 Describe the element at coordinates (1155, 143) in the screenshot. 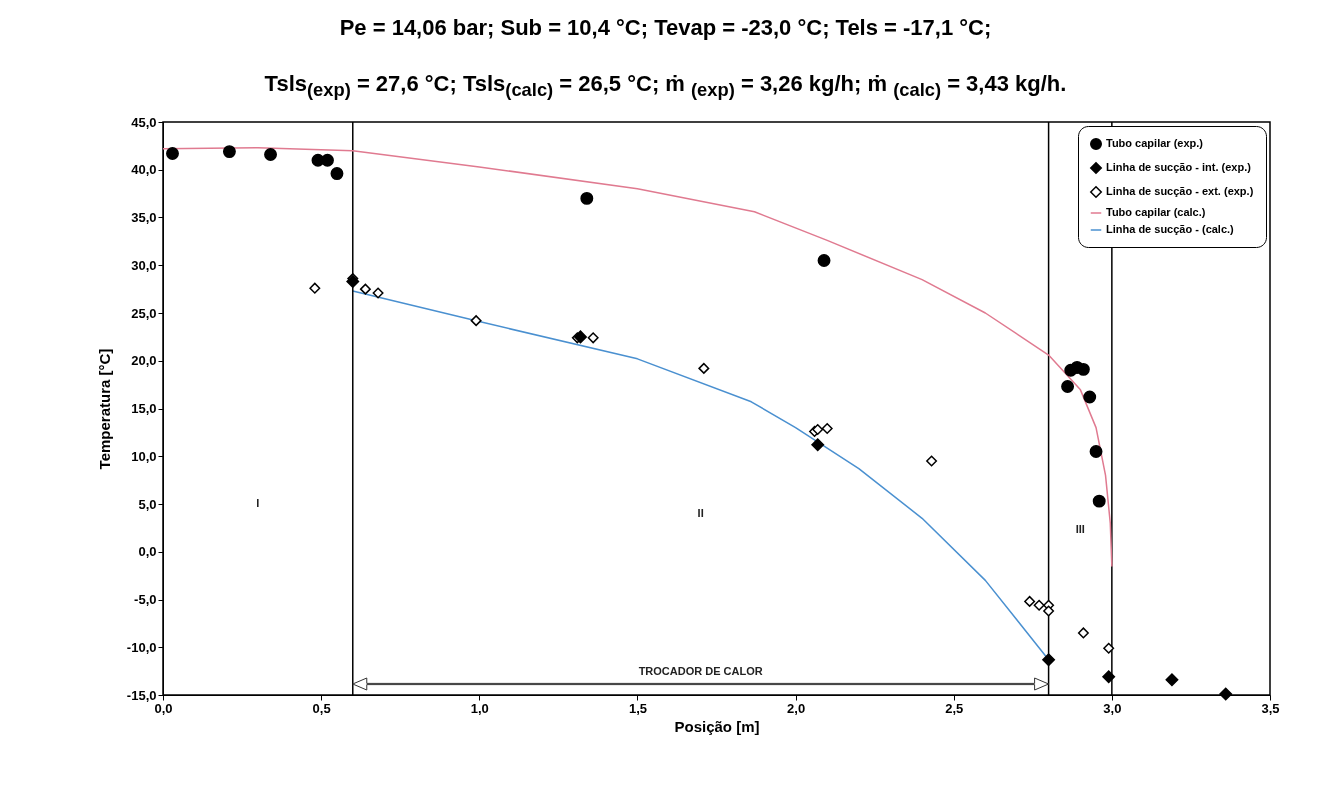

I see `legend-label: Tubo capilar (exp.)` at that location.